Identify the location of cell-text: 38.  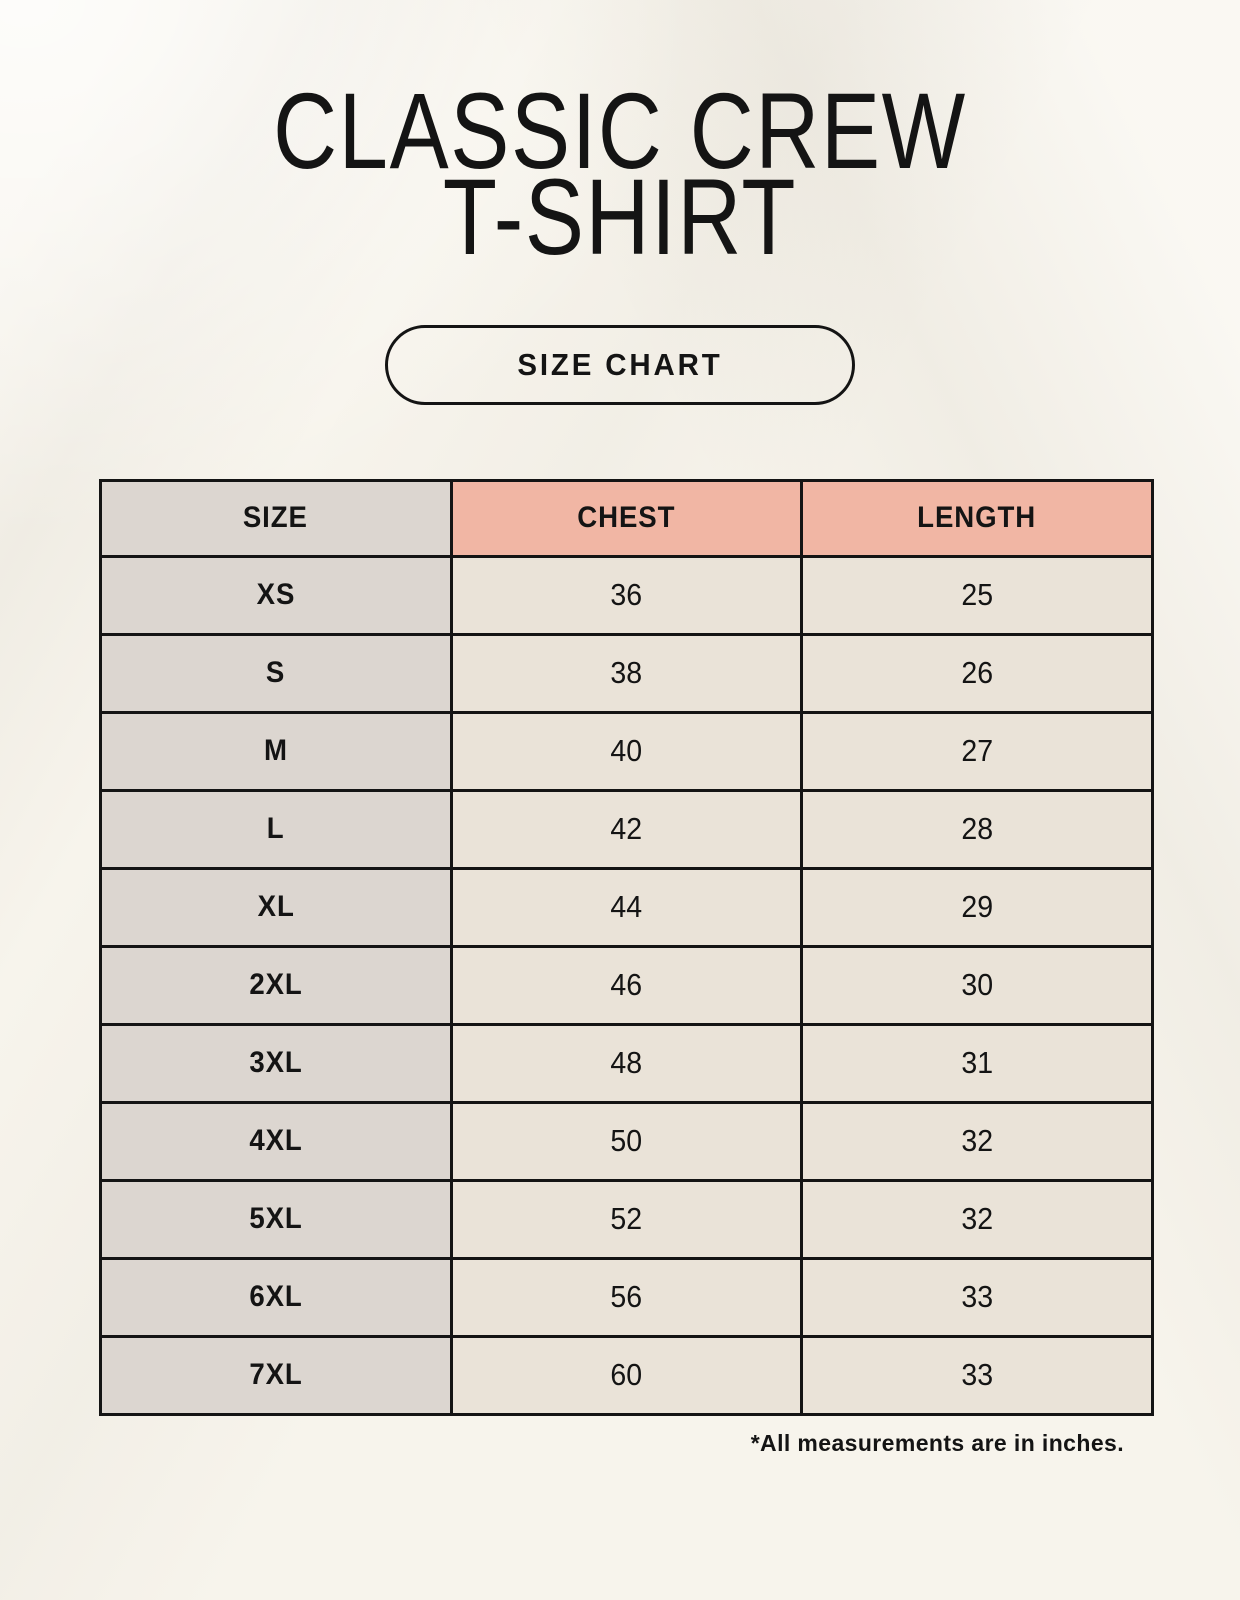
(626, 673).